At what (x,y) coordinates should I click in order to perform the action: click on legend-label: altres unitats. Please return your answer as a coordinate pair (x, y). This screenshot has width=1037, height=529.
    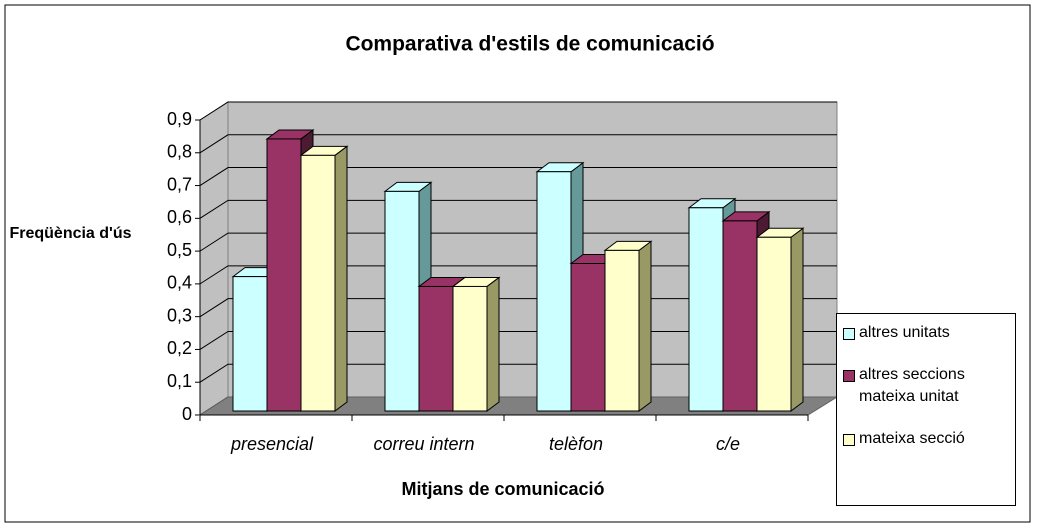
    Looking at the image, I should click on (904, 332).